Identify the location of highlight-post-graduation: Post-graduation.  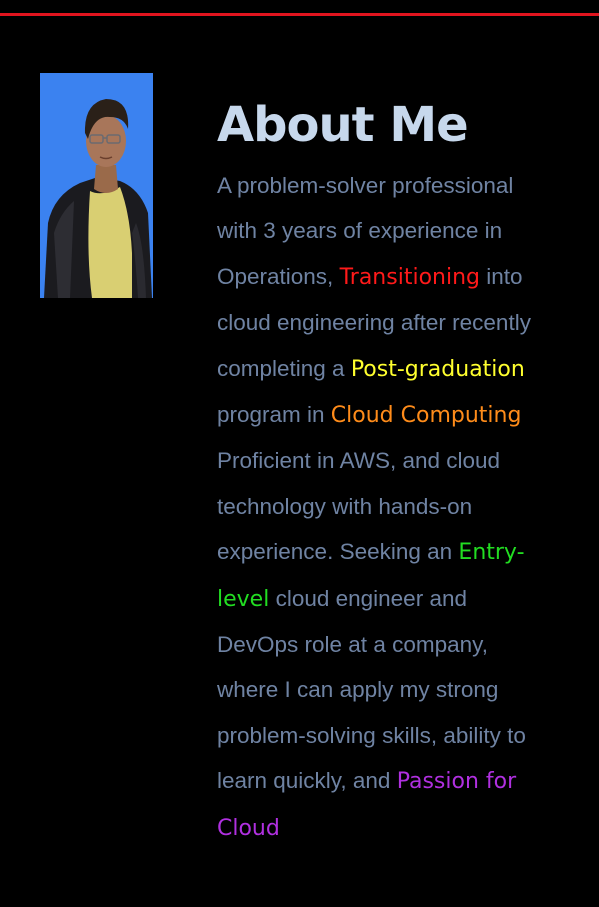
(437, 369).